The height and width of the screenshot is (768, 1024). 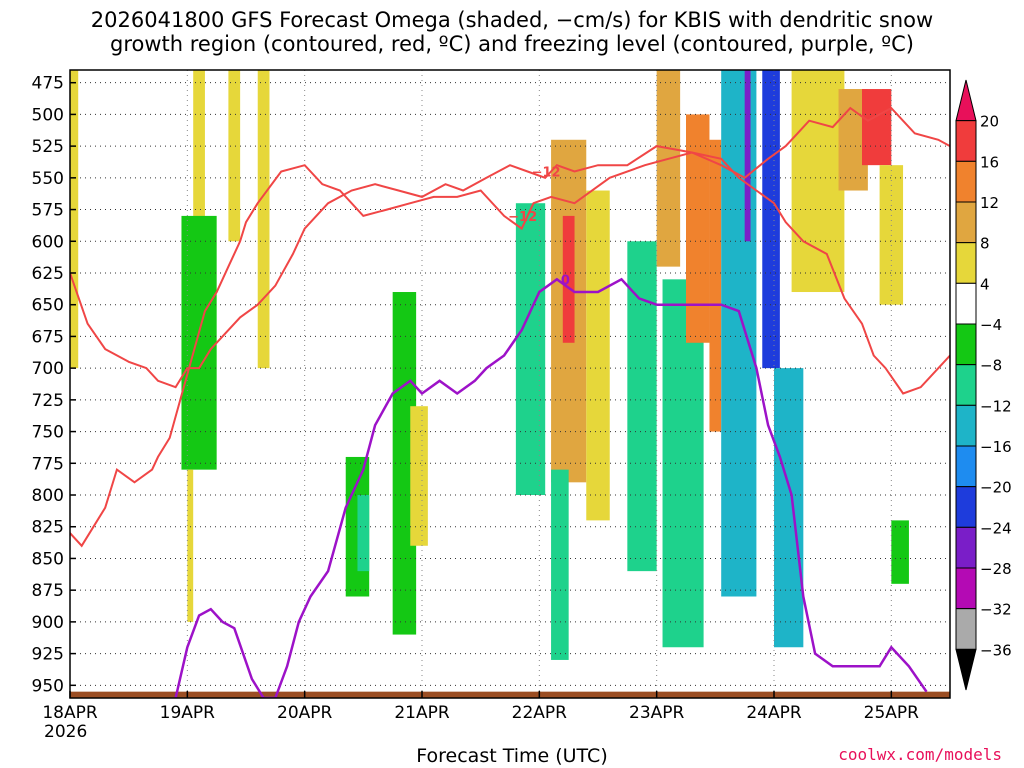 What do you see at coordinates (48, 559) in the screenshot?
I see `y-tick-label: 850` at bounding box center [48, 559].